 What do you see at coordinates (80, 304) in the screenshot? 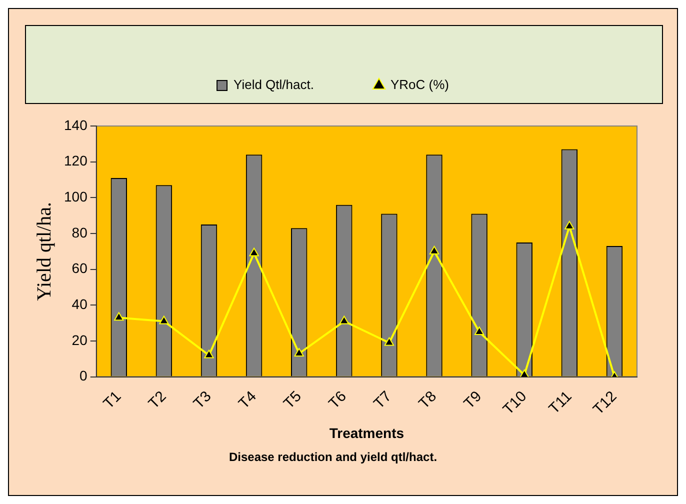
I see `y-tick-label: 40` at bounding box center [80, 304].